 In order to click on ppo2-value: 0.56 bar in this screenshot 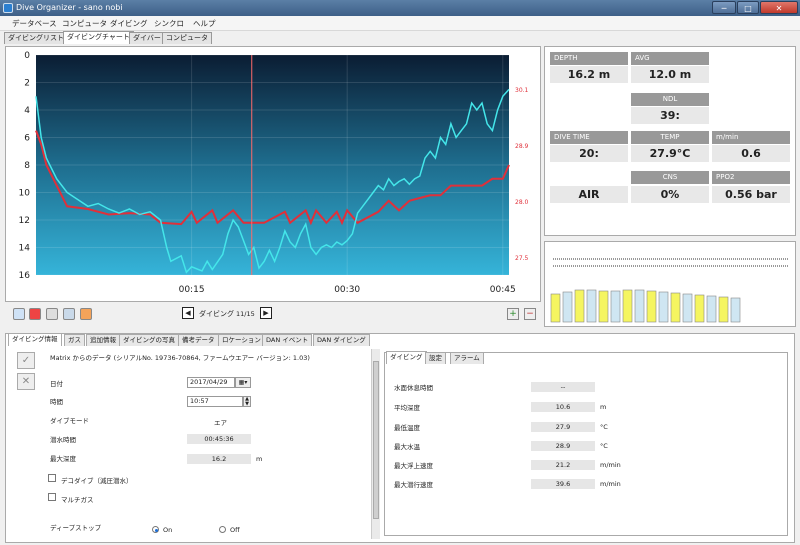, I will do `click(751, 194)`.